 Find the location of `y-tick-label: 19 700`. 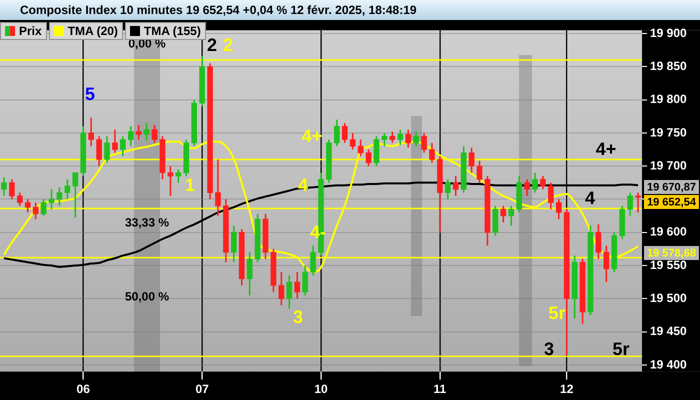

y-tick-label: 19 700 is located at coordinates (669, 165).